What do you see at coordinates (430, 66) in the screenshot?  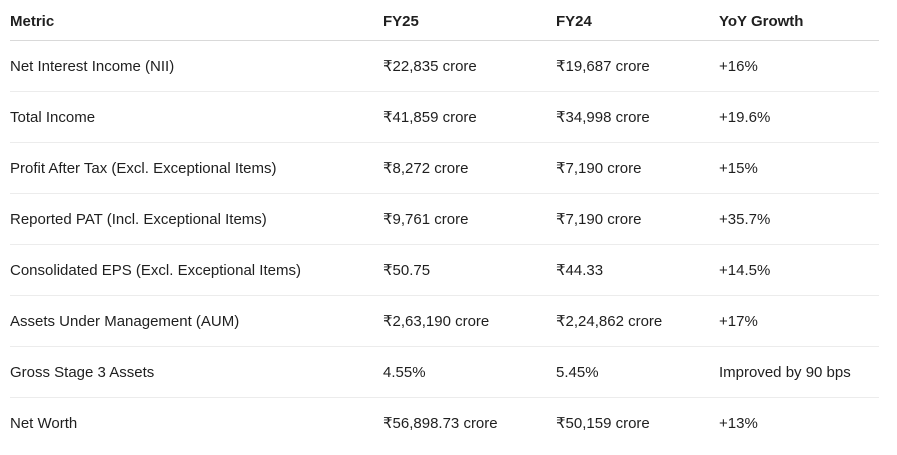 I see `fy25-cell: ₹22,835 crore` at bounding box center [430, 66].